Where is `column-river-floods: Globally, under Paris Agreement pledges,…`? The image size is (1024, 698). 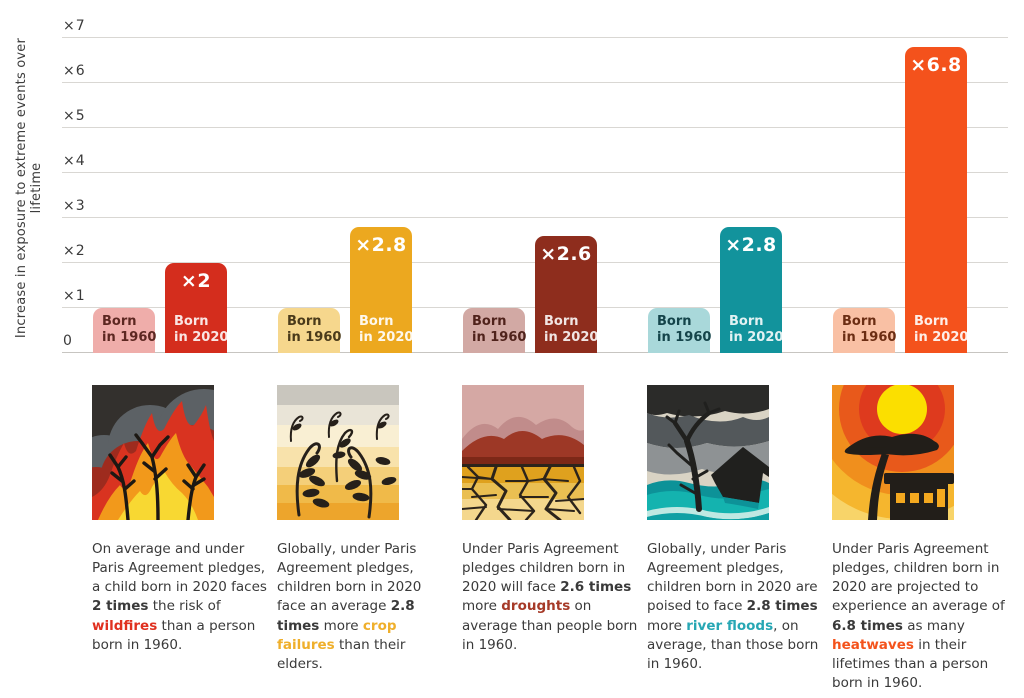 column-river-floods: Globally, under Paris Agreement pledges,… is located at coordinates (739, 529).